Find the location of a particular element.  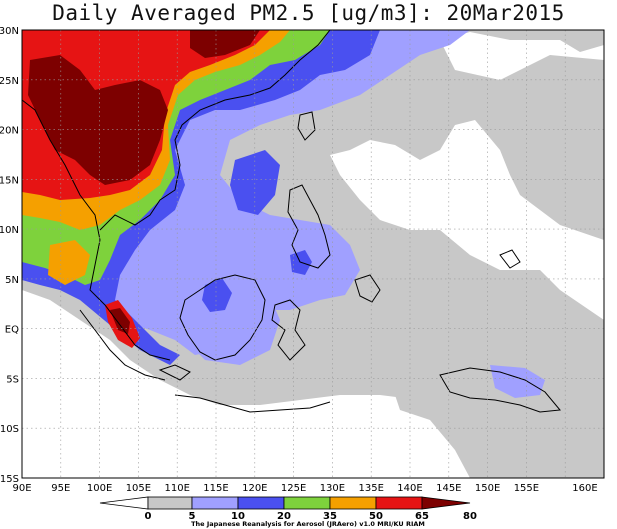

lon-label: 125E is located at coordinates (293, 488).